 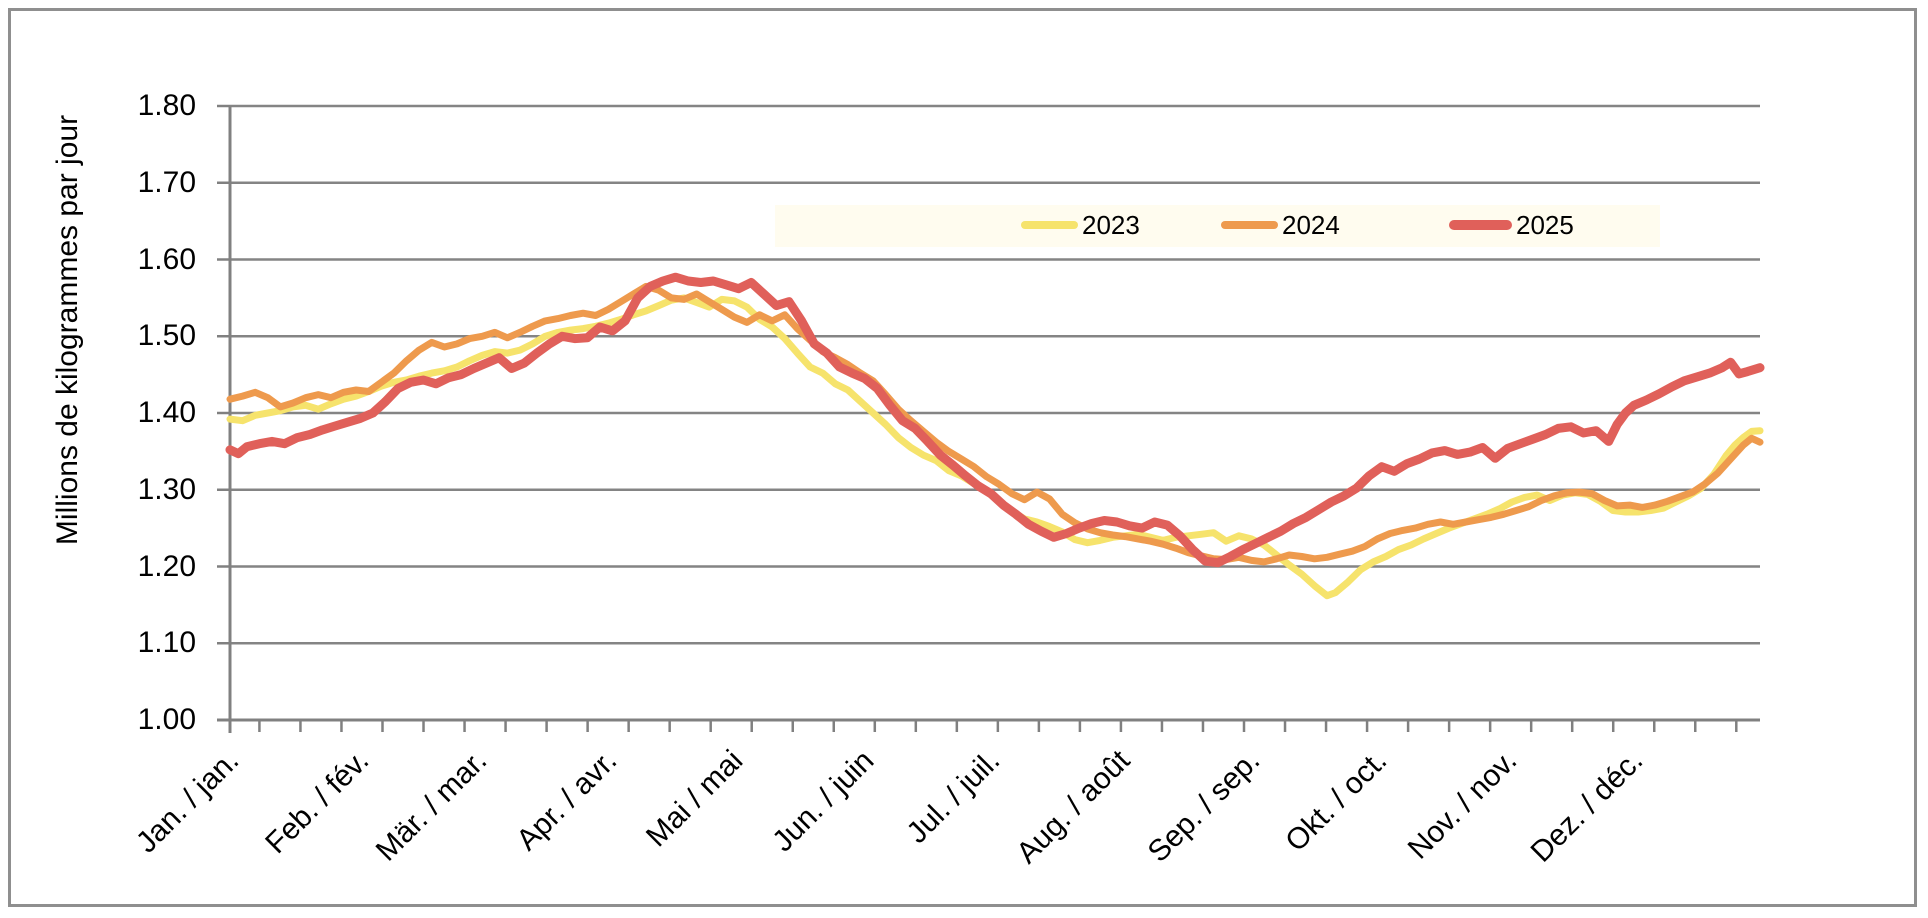 I want to click on y-tick-label: 1.70, so click(x=166, y=182).